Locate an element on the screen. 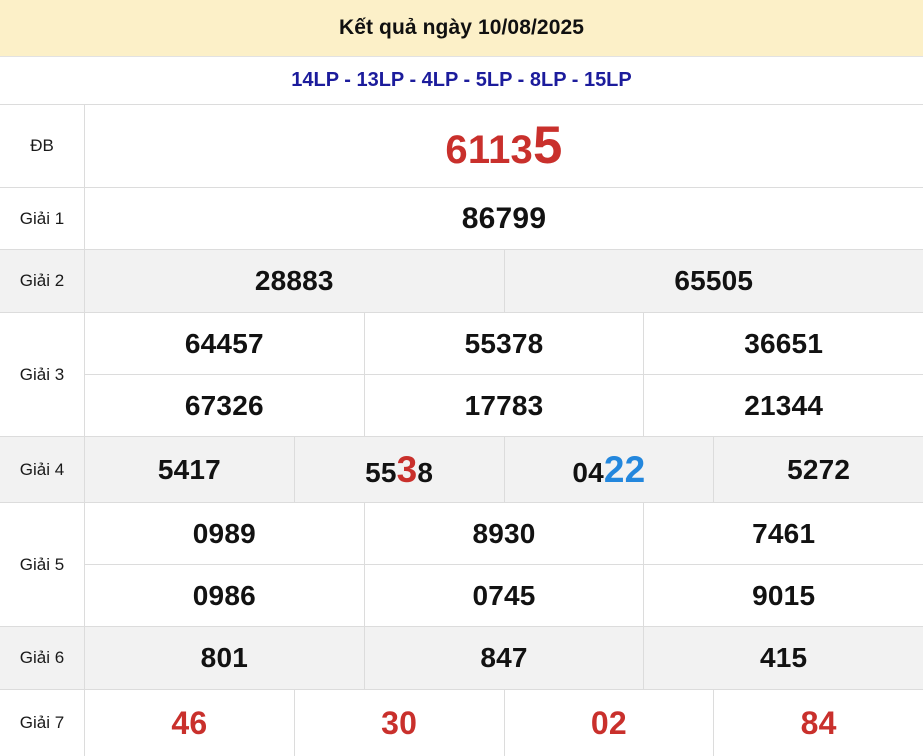  prize-number-cell: 67326 is located at coordinates (225, 405).